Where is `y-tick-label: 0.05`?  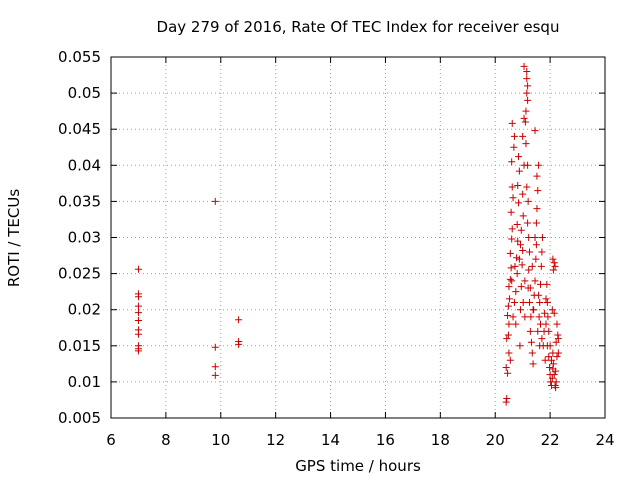
y-tick-label: 0.05 is located at coordinates (84, 93).